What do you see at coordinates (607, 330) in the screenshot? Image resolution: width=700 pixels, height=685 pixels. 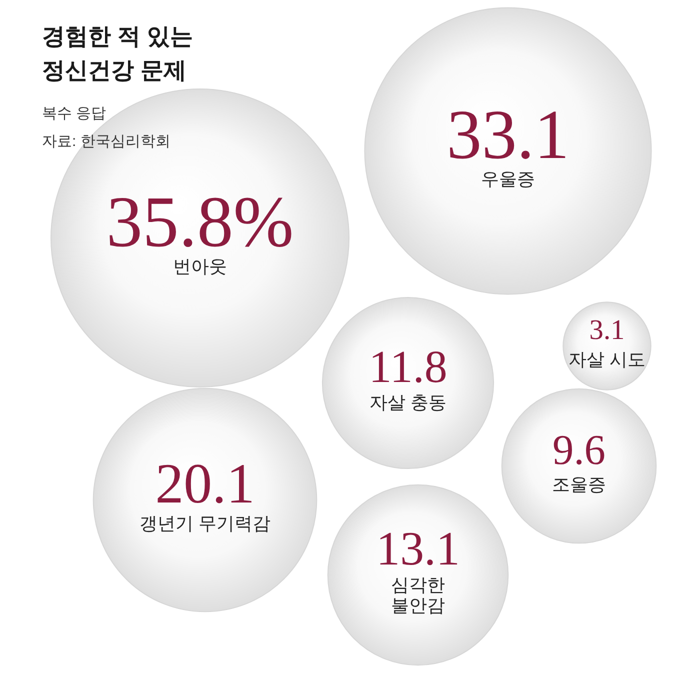 I see `data-label: 3.1` at bounding box center [607, 330].